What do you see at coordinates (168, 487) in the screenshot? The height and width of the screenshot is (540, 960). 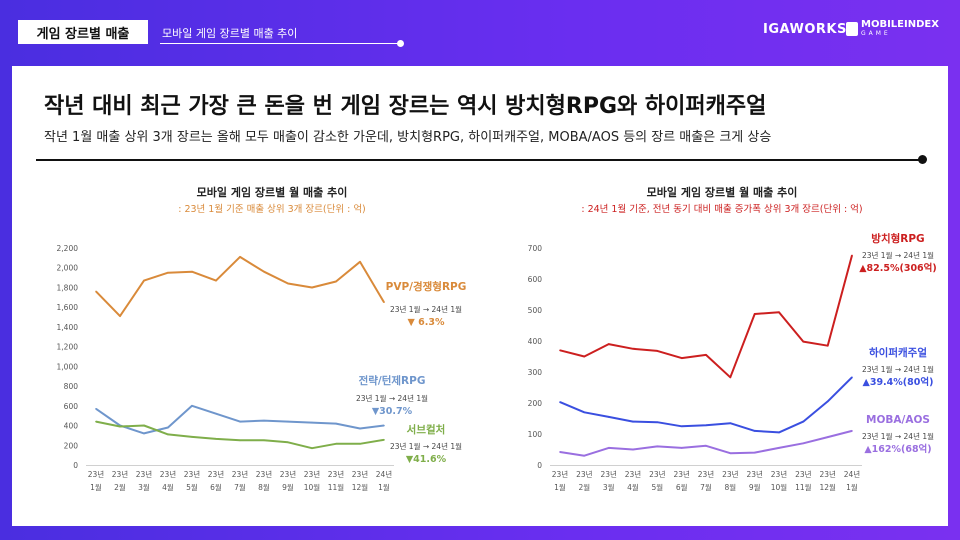 I see `x-tick-label-month: 4월` at bounding box center [168, 487].